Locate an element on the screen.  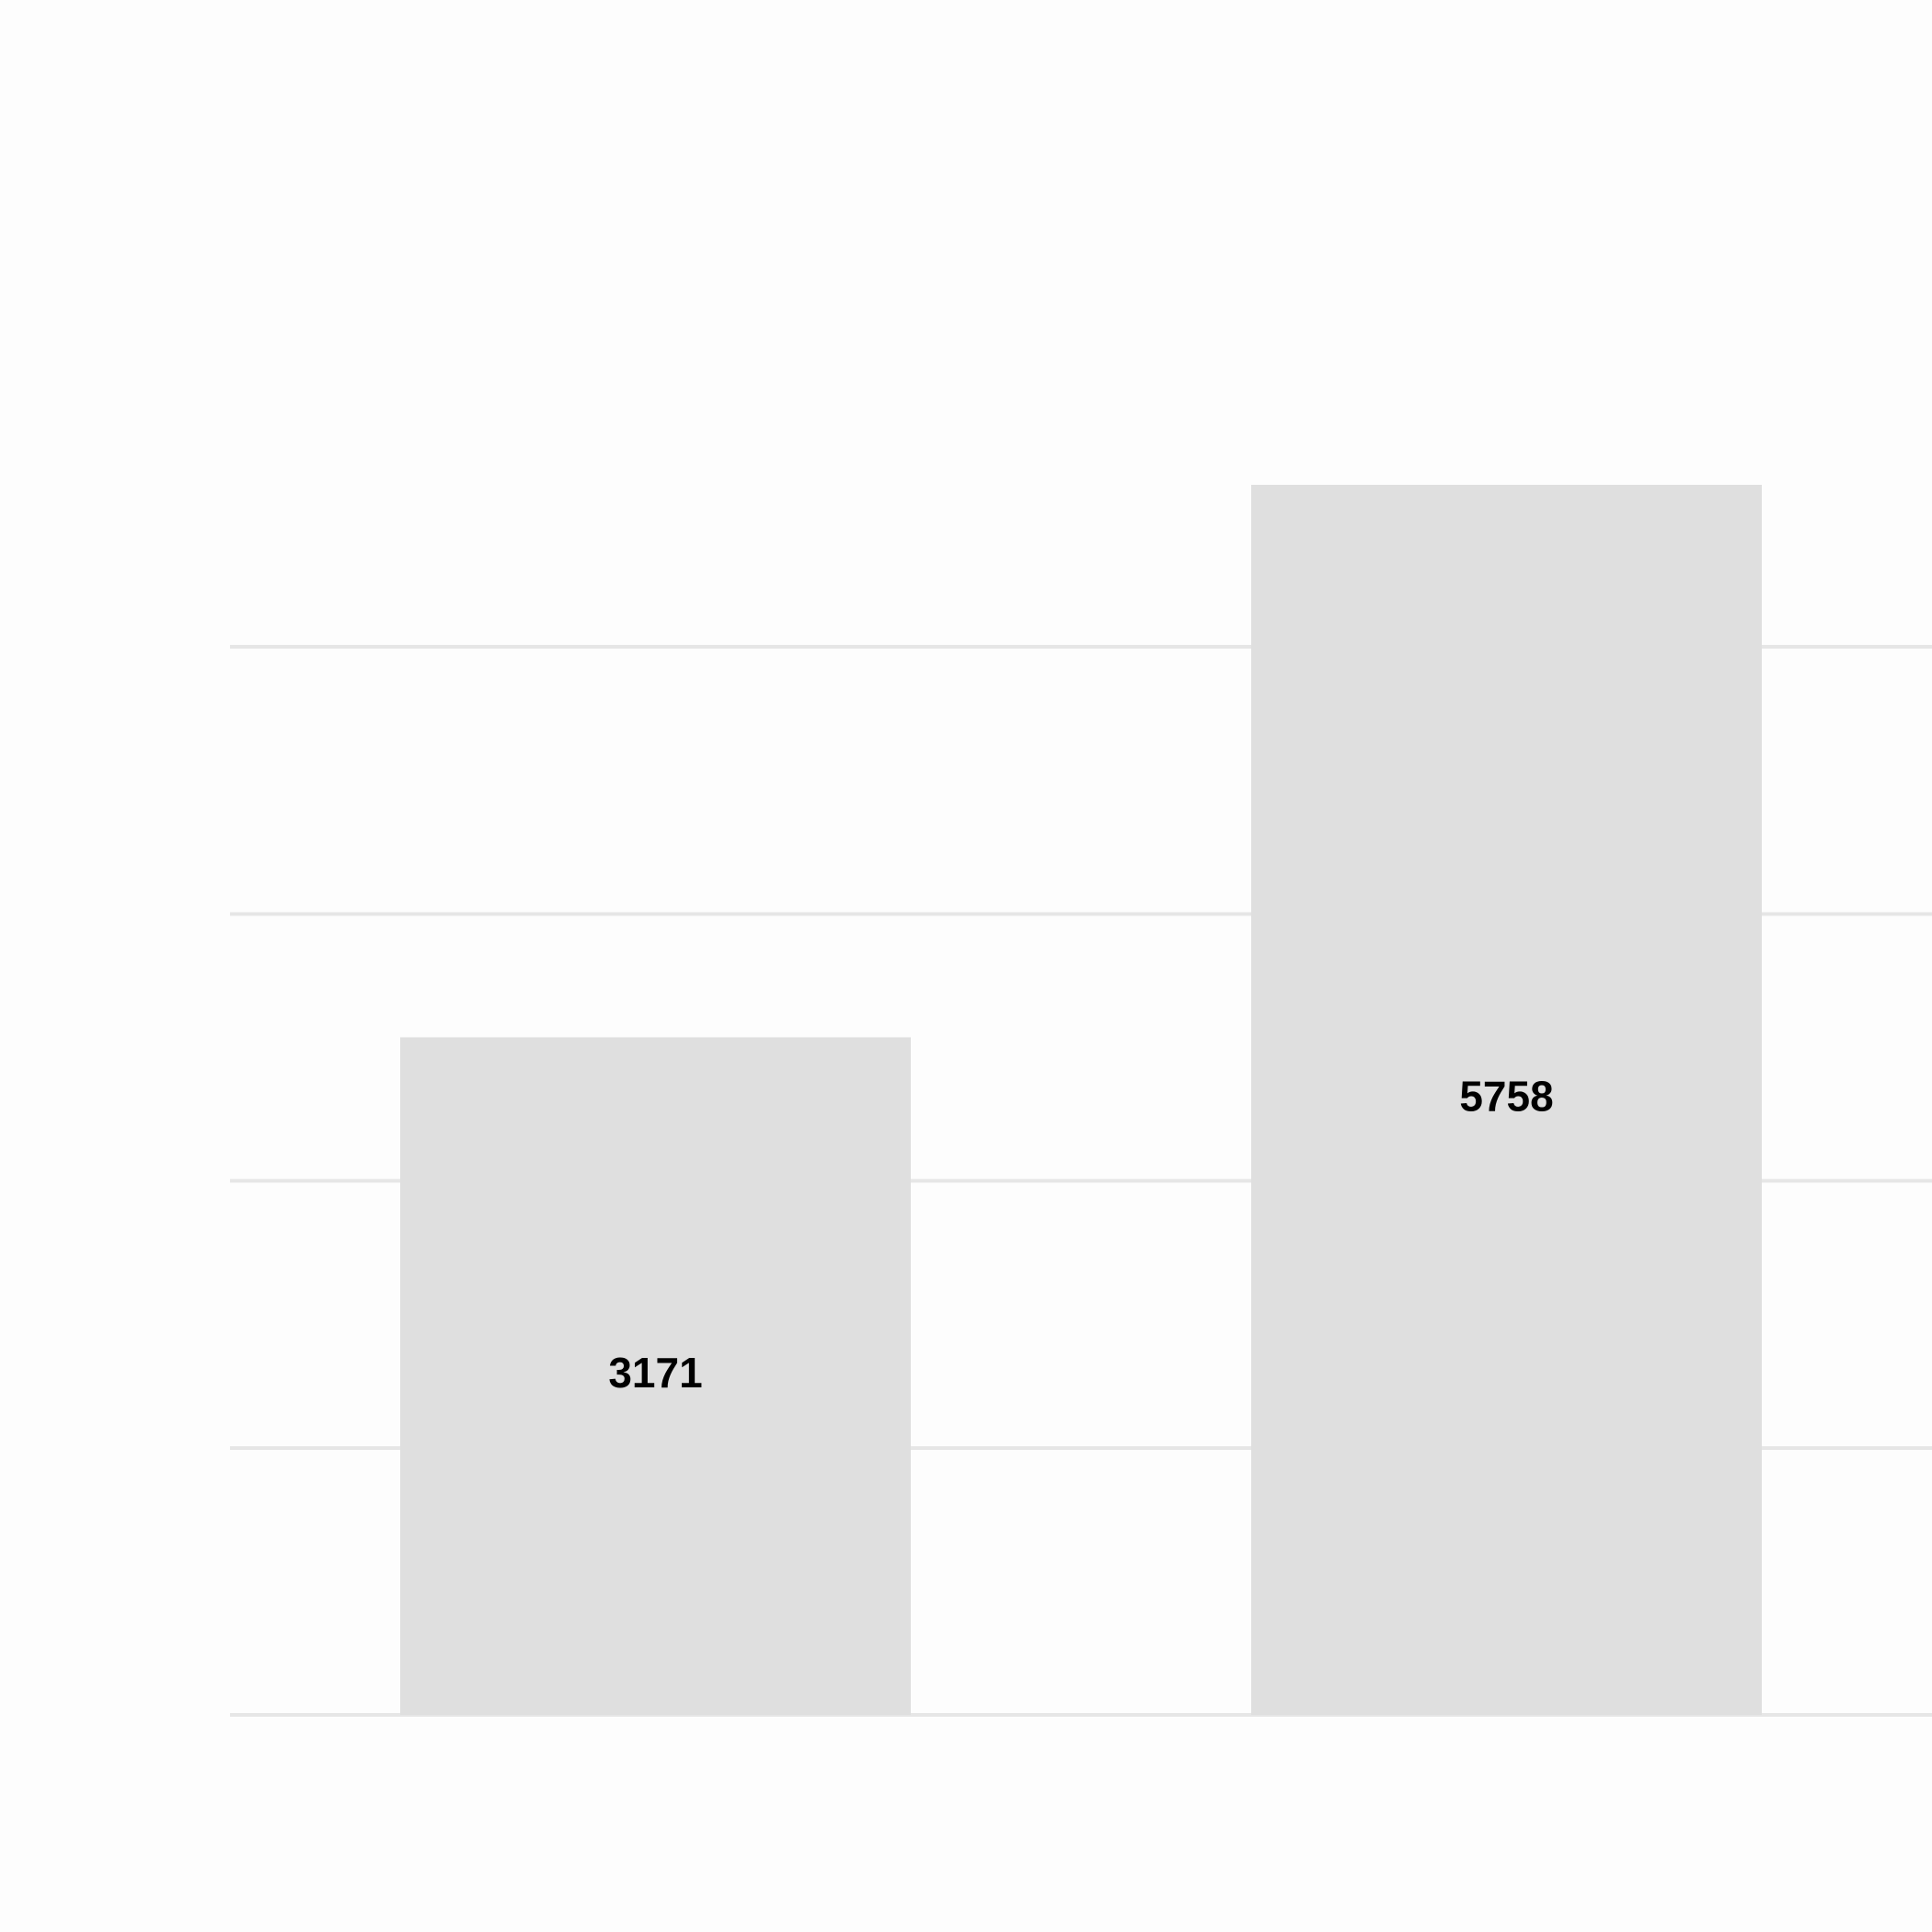
bar-value-label-1: 3171 is located at coordinates (655, 1373).